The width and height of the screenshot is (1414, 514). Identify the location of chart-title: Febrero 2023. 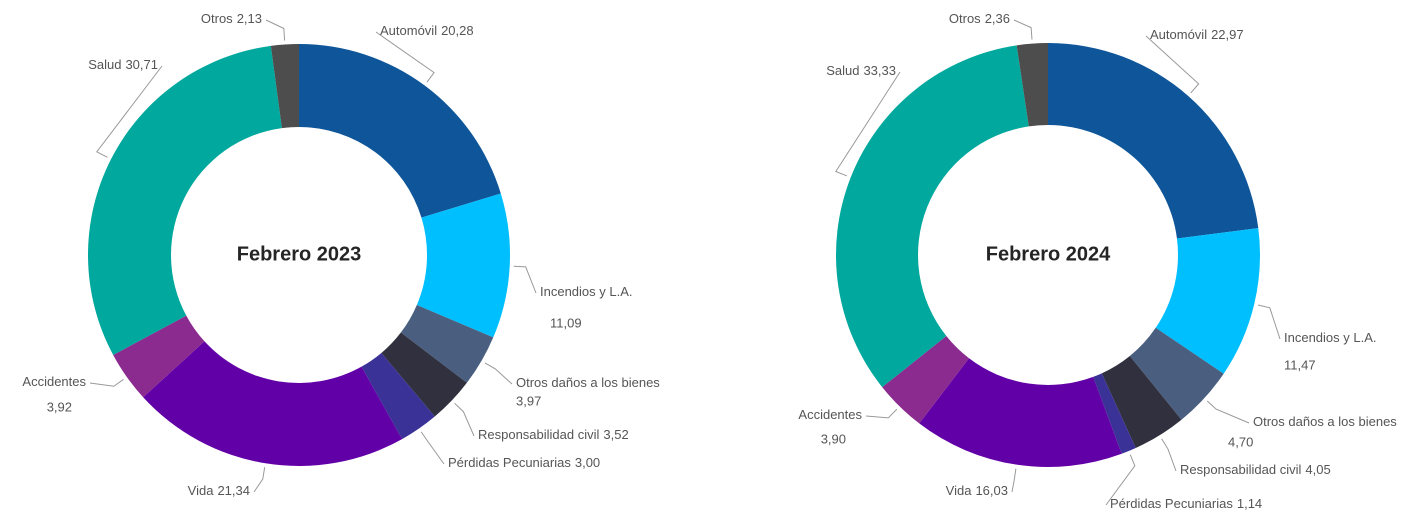
(299, 254).